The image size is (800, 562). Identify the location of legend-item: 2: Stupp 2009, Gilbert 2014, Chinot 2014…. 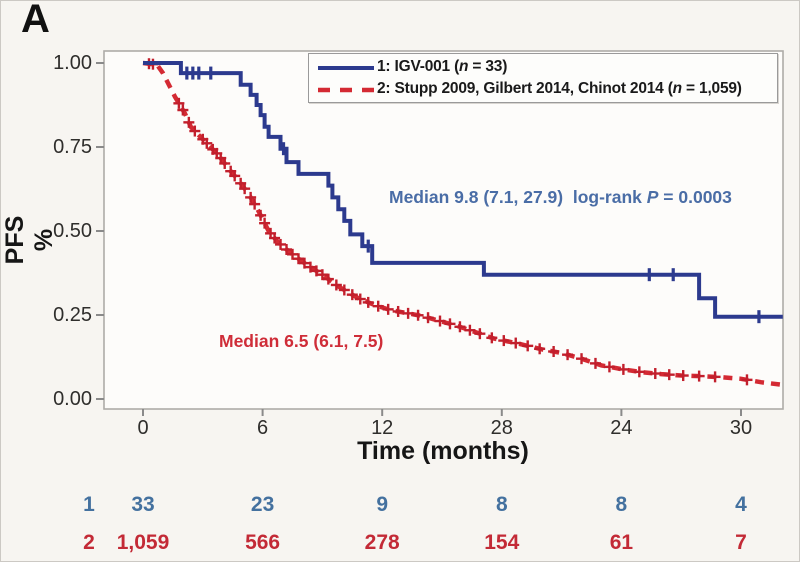
(546, 89).